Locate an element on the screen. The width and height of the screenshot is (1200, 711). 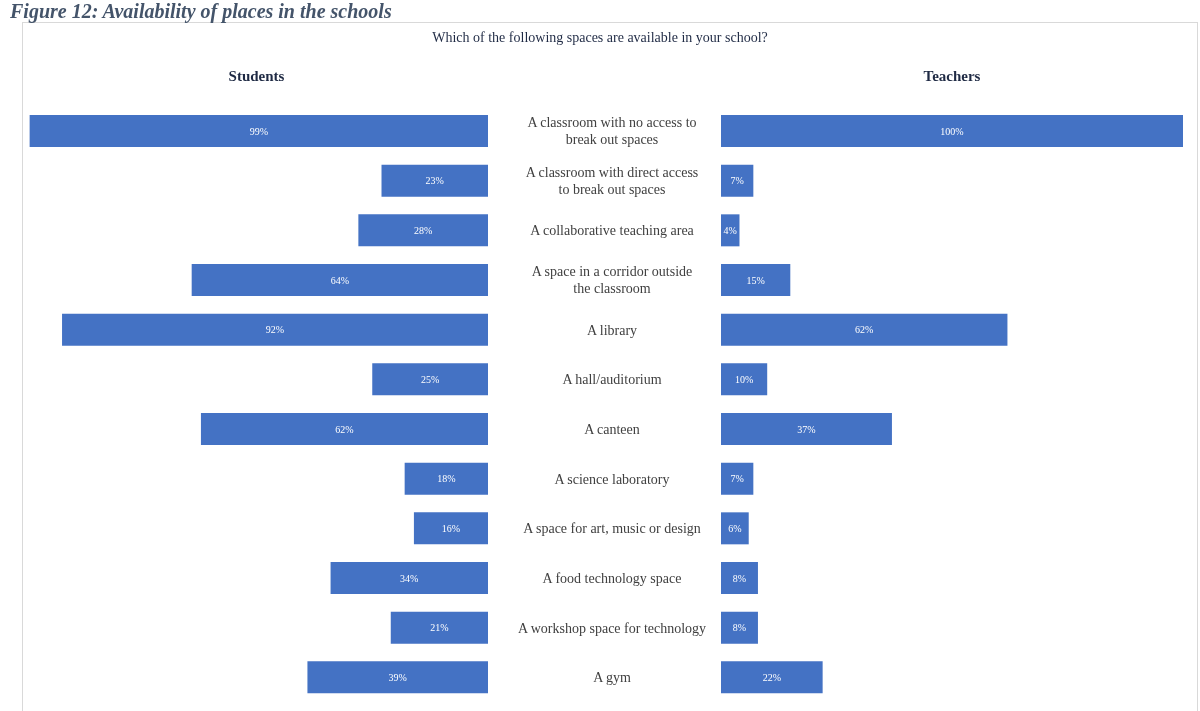
data-label: 28% is located at coordinates (423, 230).